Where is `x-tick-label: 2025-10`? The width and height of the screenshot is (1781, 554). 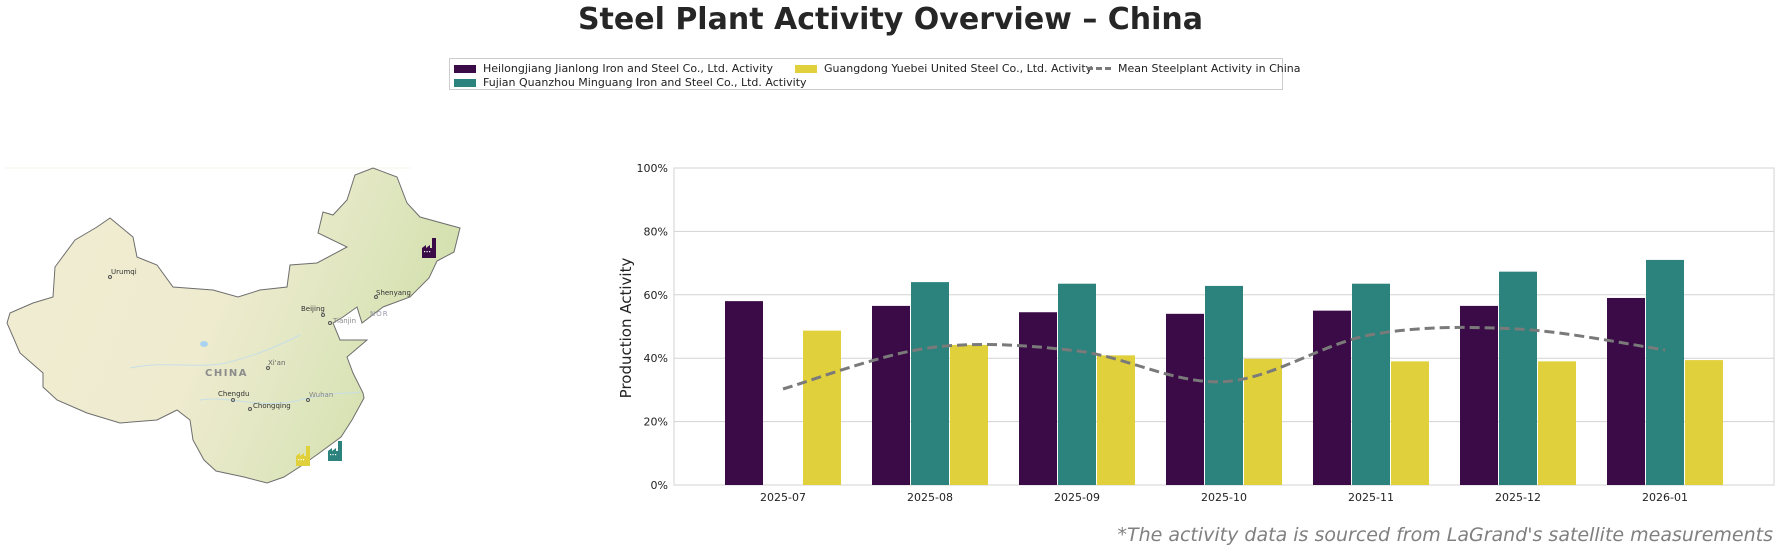 x-tick-label: 2025-10 is located at coordinates (1224, 497).